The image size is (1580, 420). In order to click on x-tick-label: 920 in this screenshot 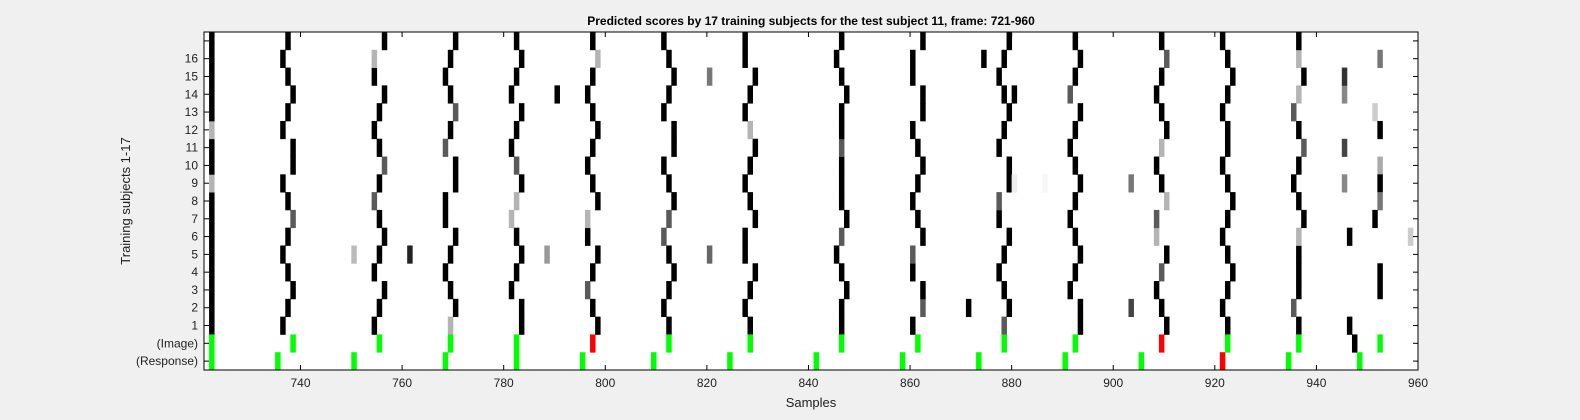, I will do `click(1215, 383)`.